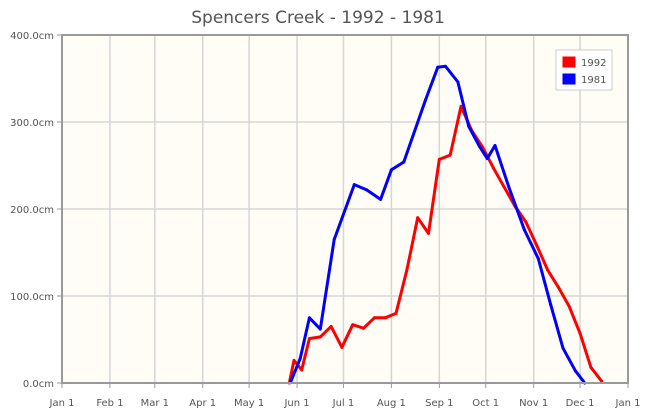 This screenshot has height=413, width=648. What do you see at coordinates (249, 403) in the screenshot?
I see `x-tick-label: May 1` at bounding box center [249, 403].